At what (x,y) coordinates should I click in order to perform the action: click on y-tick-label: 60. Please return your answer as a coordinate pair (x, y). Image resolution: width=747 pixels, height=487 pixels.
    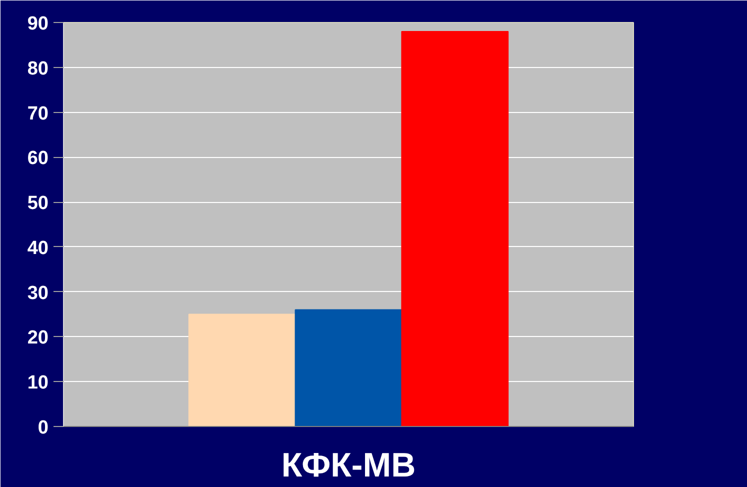
    Looking at the image, I should click on (38, 159).